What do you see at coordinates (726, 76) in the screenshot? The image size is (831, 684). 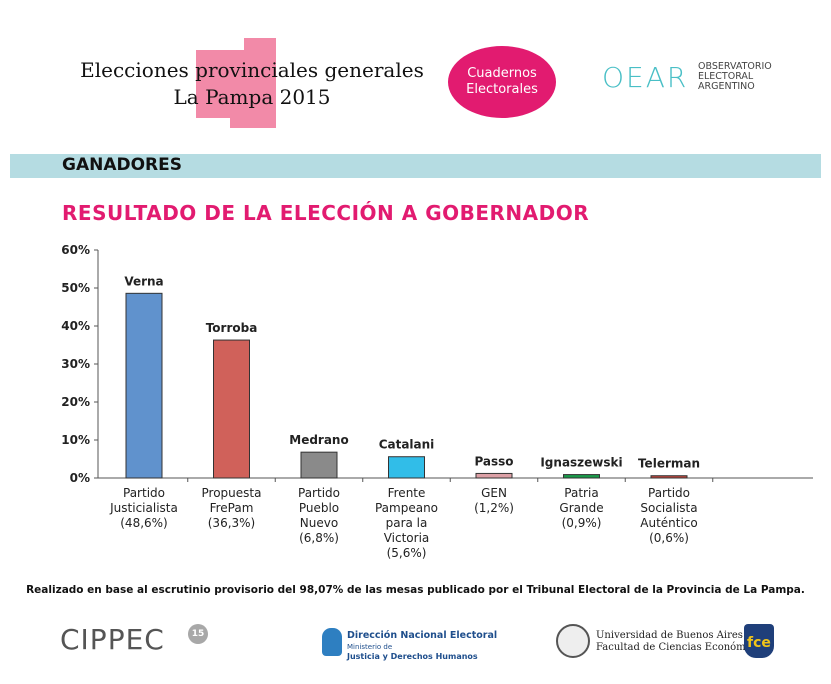 I see `oear-text-line2: ELECTORAL` at bounding box center [726, 76].